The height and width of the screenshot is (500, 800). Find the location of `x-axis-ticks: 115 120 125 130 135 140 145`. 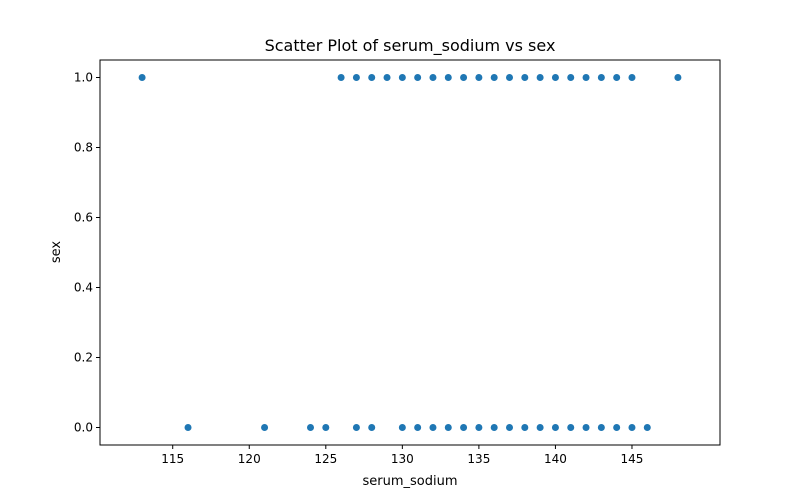

x-axis-ticks: 115 120 125 130 135 140 145 is located at coordinates (402, 455).